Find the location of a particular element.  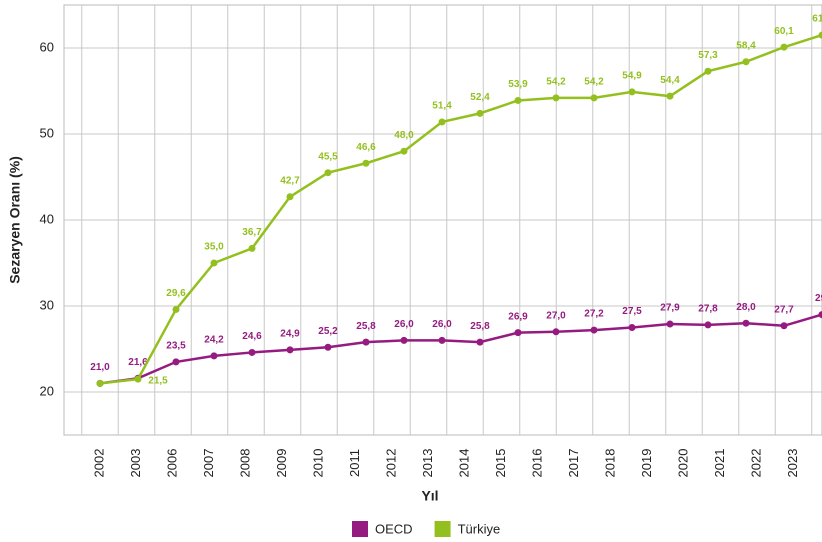

x-tick-label: 2022 is located at coordinates (755, 463).